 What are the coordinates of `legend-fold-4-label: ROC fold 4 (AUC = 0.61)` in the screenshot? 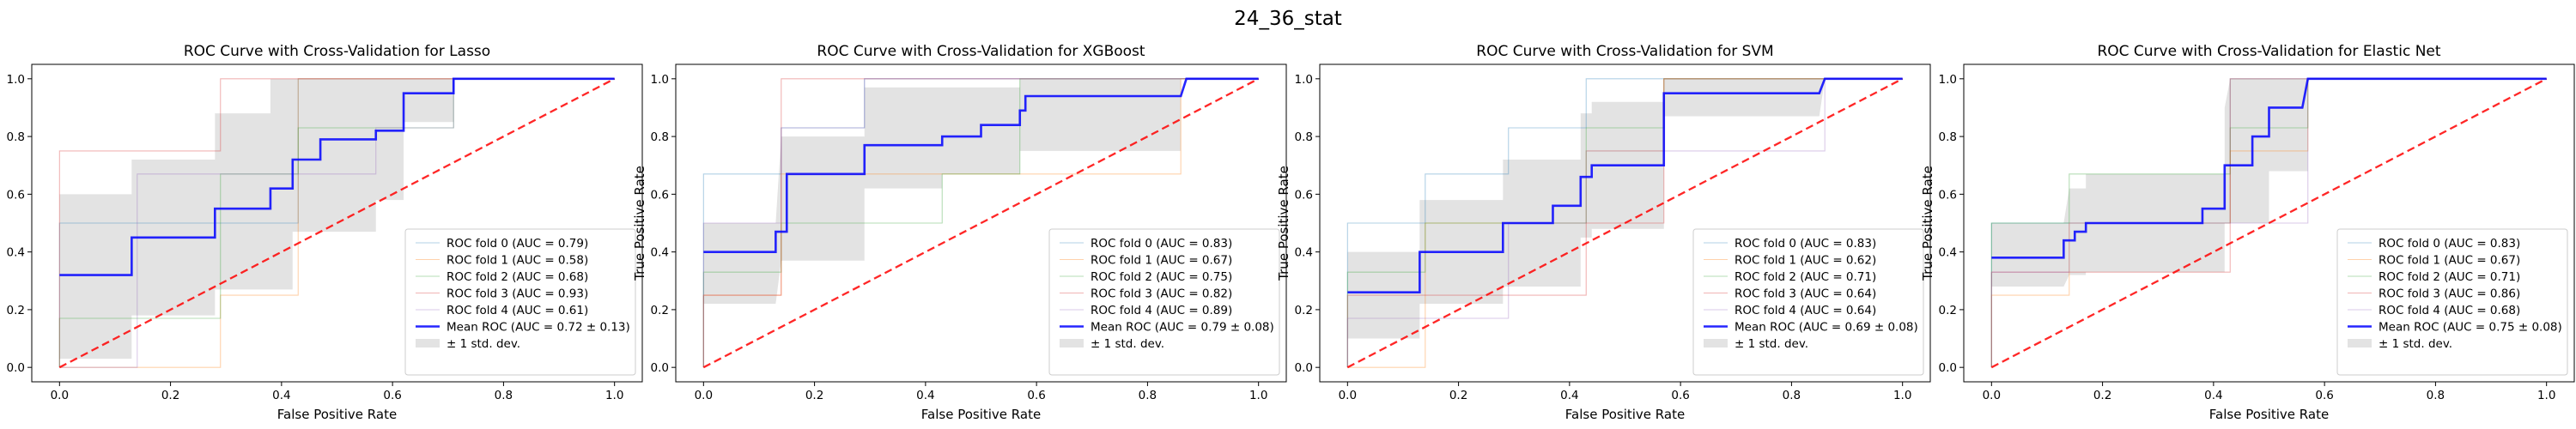 It's located at (517, 310).